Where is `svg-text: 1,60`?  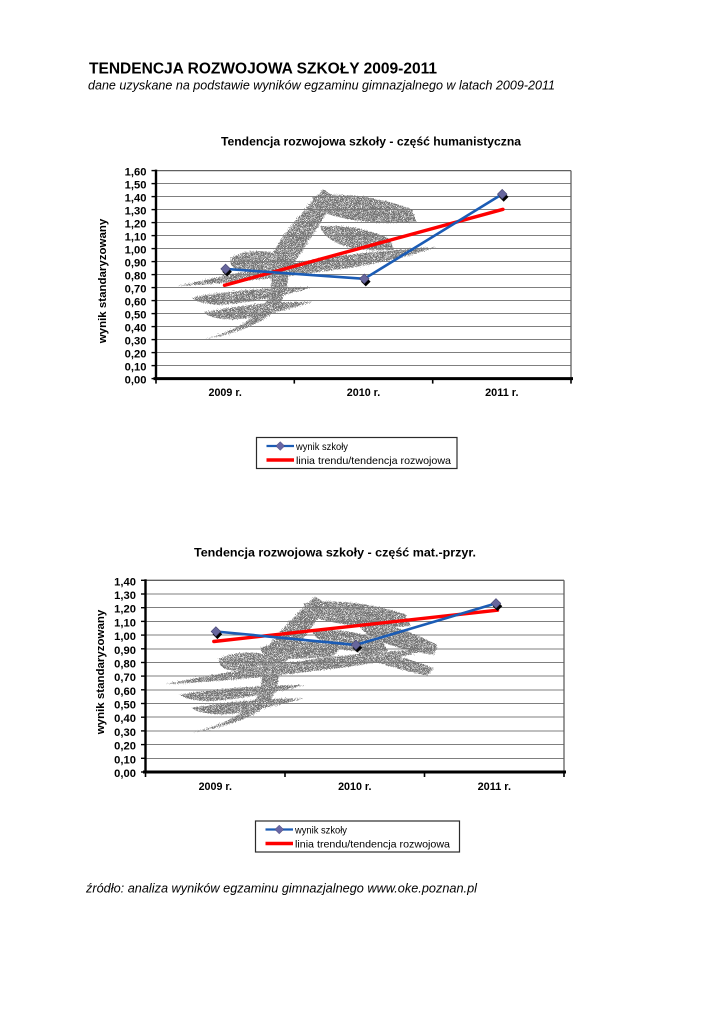 svg-text: 1,60 is located at coordinates (136, 173).